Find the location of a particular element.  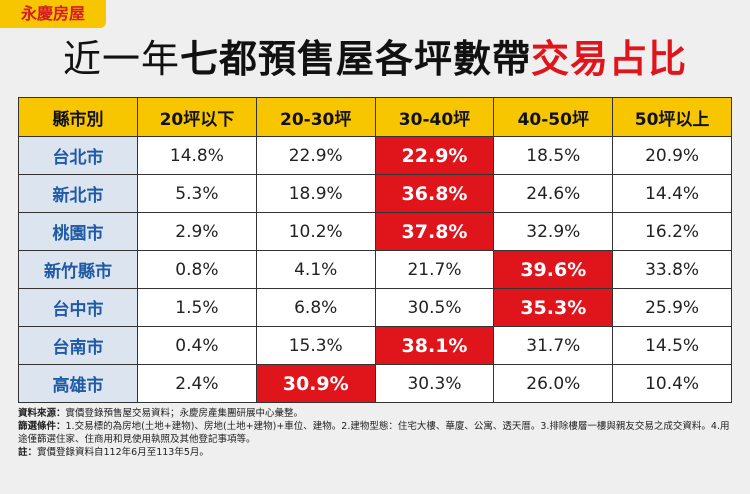

city-cell: 新竹縣市 is located at coordinates (78, 269).